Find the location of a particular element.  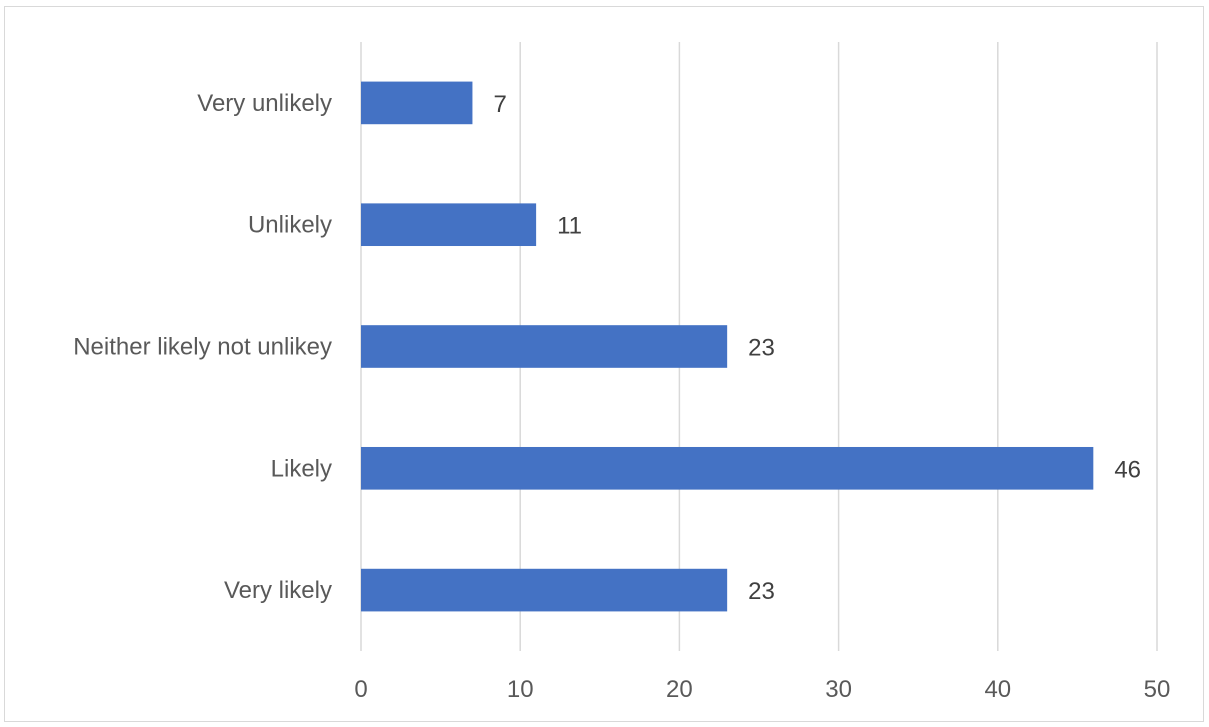

bar-very-unlikely is located at coordinates (417, 103).